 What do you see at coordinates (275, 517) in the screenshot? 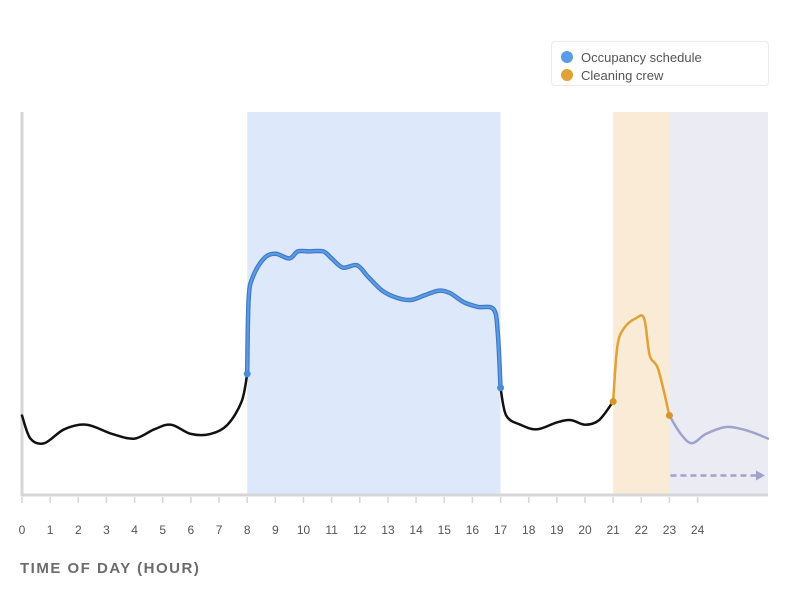
I see `x-tick: 9` at bounding box center [275, 517].